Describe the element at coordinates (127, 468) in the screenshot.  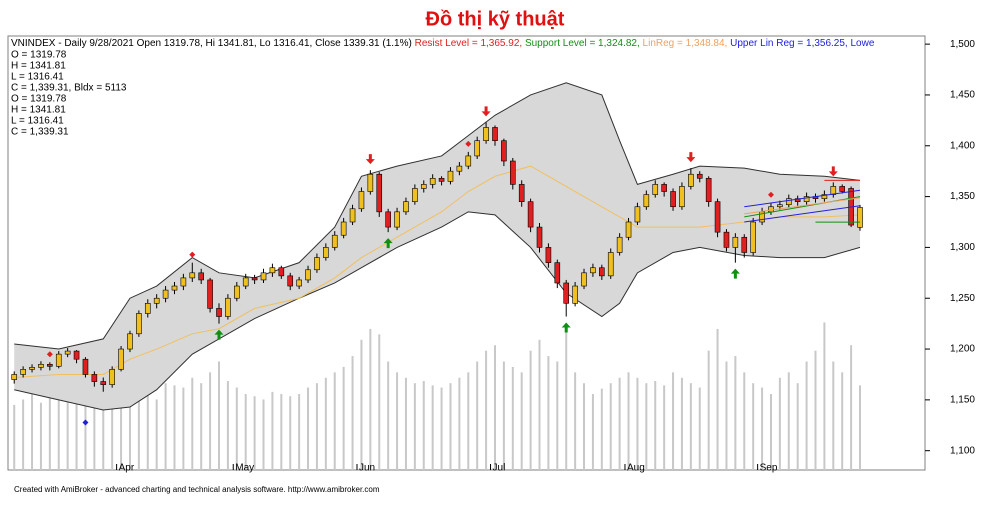
I see `x-tick-label: Apr` at that location.